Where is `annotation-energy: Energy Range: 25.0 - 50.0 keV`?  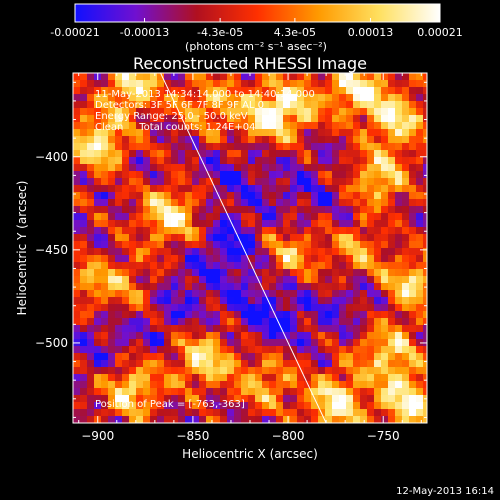 annotation-energy: Energy Range: 25.0 - 50.0 keV is located at coordinates (171, 116).